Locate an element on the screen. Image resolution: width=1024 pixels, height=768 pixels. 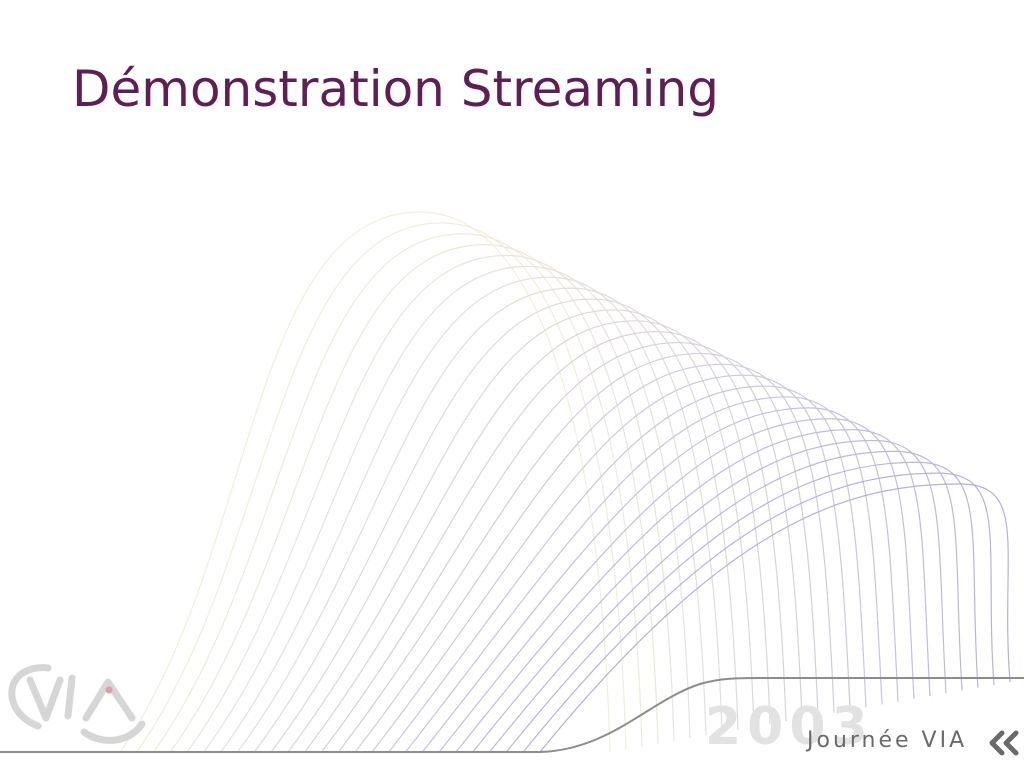
footer-event-name: Journée VIA is located at coordinates (887, 740).